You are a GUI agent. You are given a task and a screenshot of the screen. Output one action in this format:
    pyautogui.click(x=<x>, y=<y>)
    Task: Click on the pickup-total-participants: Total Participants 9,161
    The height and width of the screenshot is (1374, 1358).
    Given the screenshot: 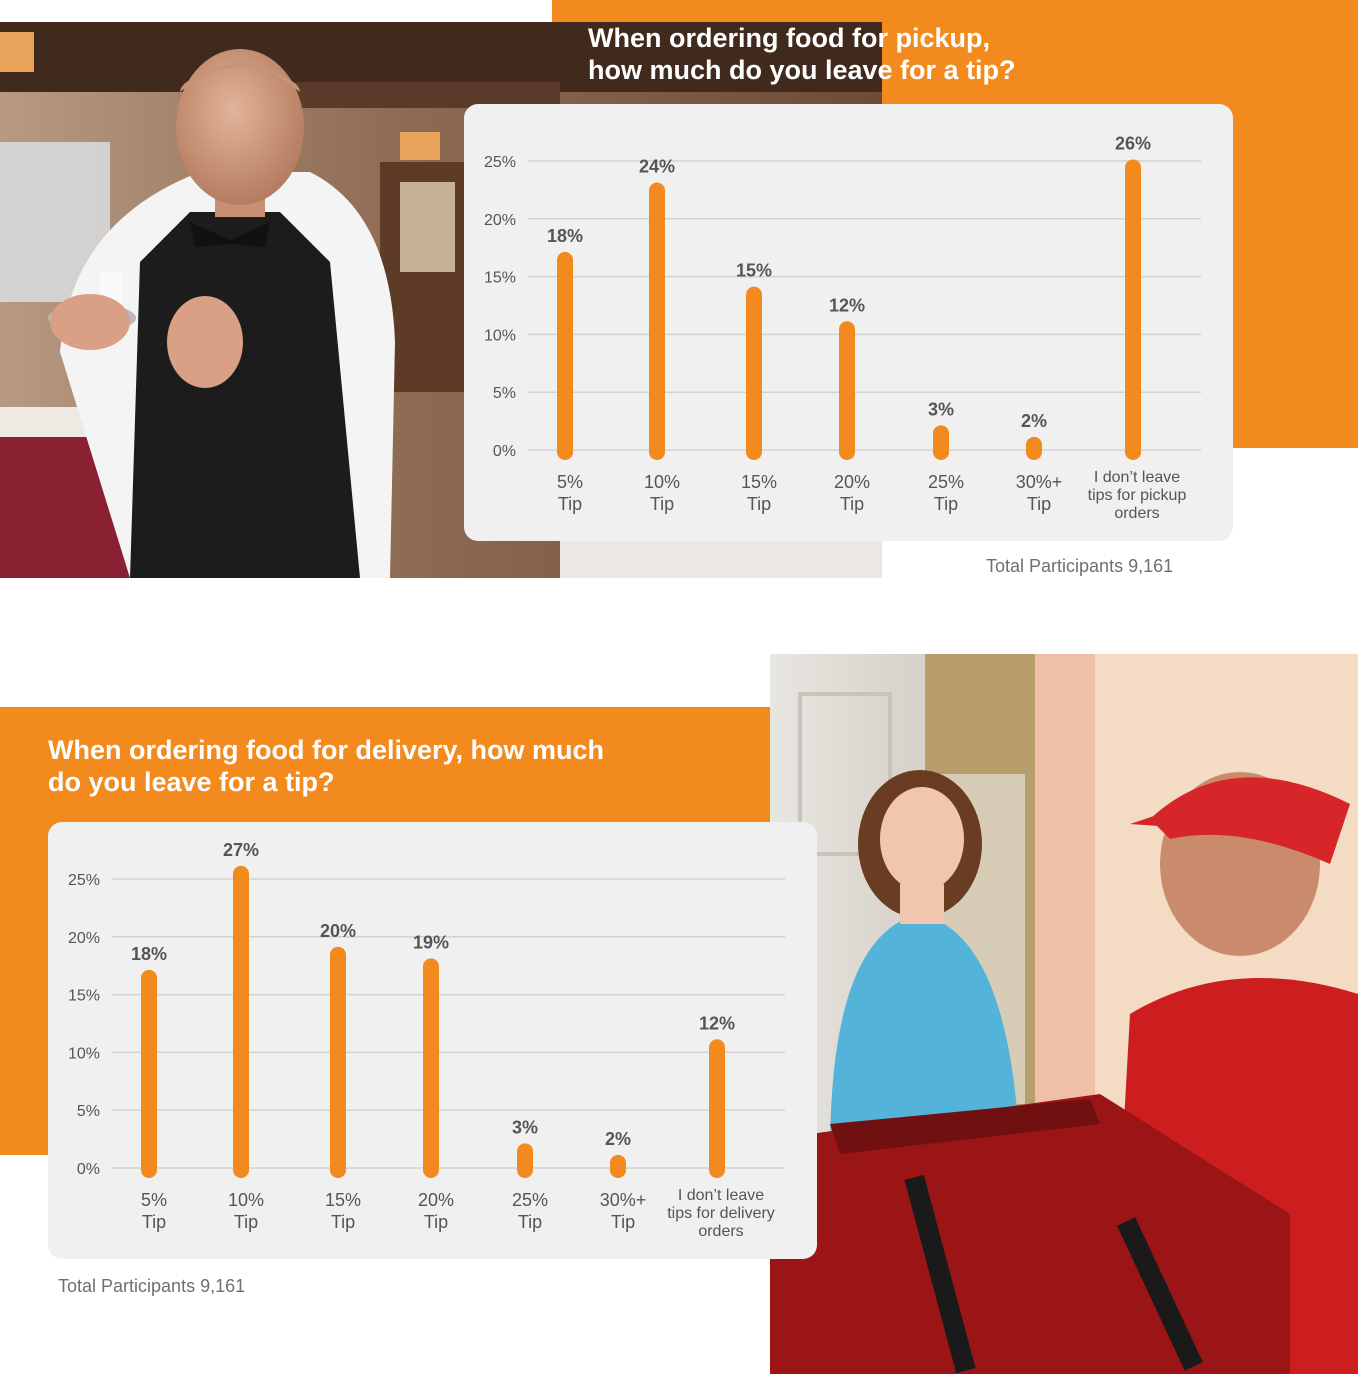 What is the action you would take?
    pyautogui.click(x=1080, y=566)
    